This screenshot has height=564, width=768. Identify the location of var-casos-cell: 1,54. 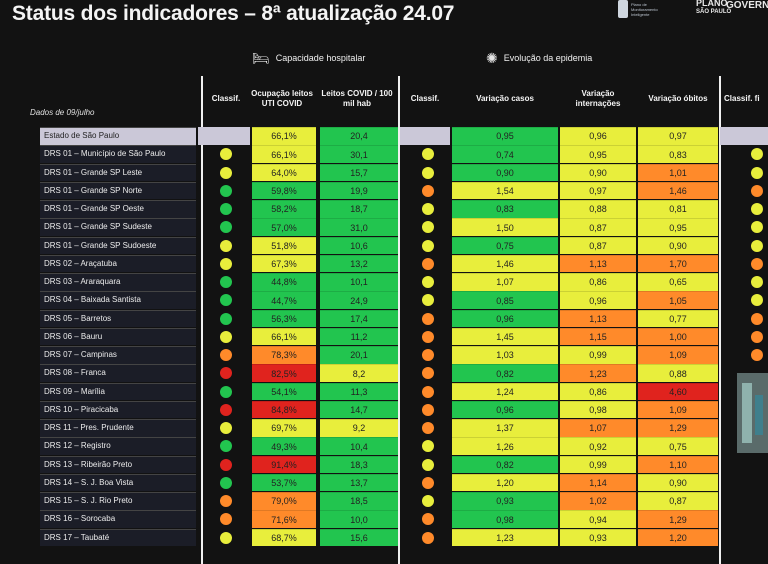
(505, 190).